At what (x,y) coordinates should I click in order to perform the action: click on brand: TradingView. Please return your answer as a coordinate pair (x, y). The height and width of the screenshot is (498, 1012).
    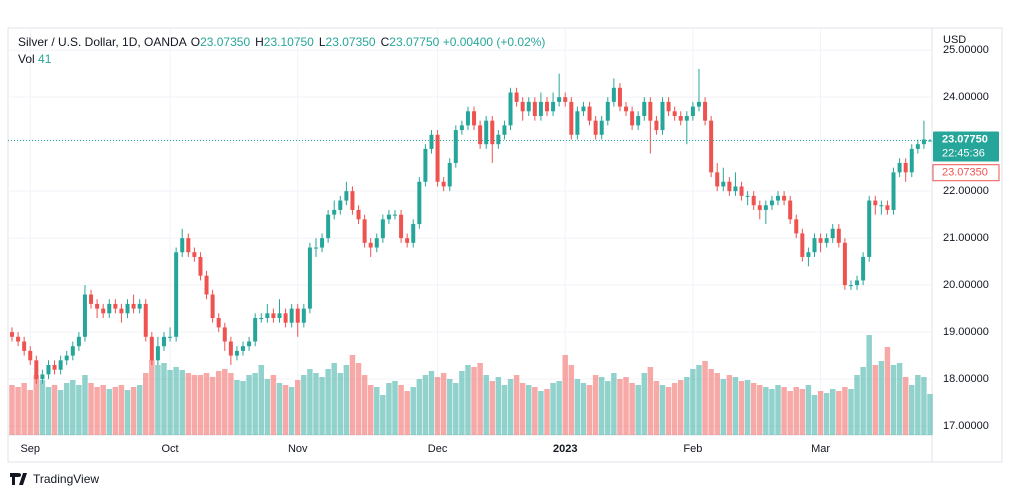
    Looking at the image, I should click on (54, 479).